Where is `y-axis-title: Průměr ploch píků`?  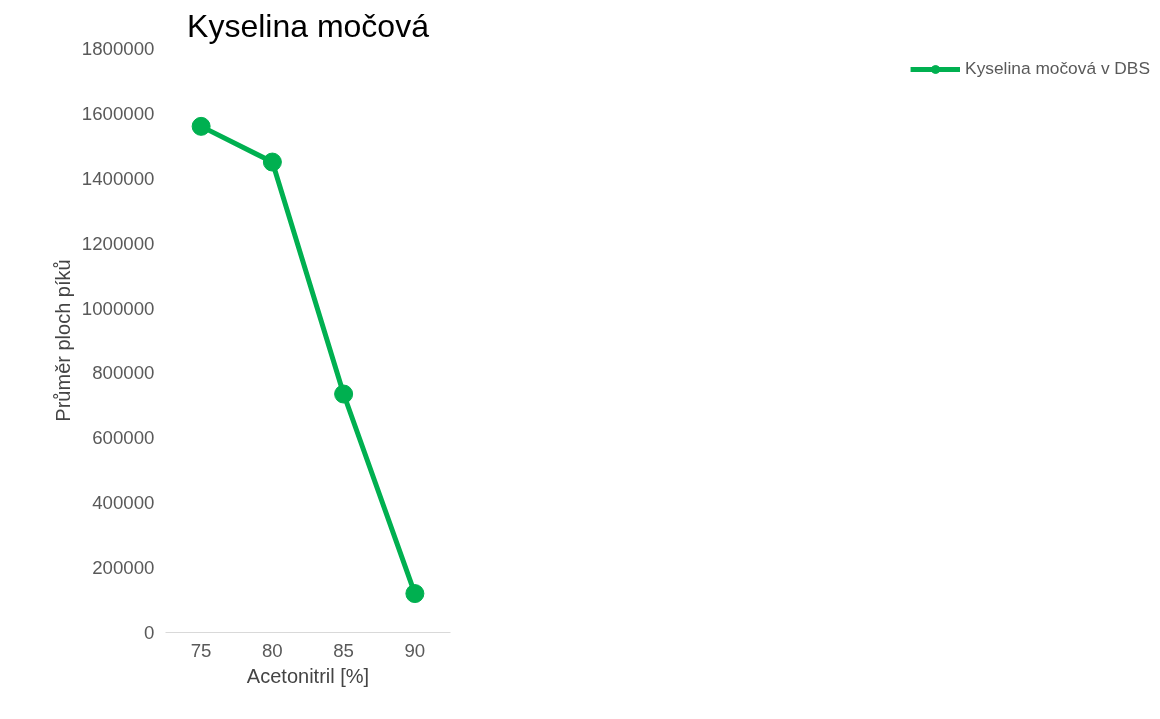 y-axis-title: Průměr ploch píků is located at coordinates (62, 340).